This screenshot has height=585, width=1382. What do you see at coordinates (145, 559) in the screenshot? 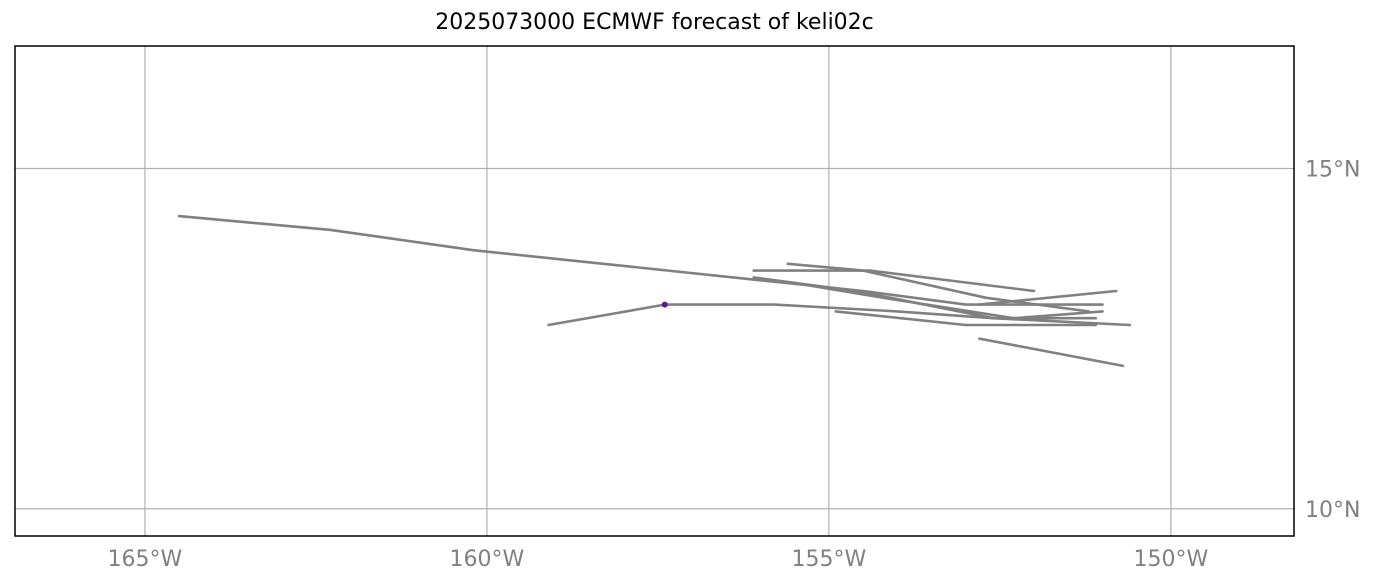
I see `lon-tick-label: 165°W` at bounding box center [145, 559].